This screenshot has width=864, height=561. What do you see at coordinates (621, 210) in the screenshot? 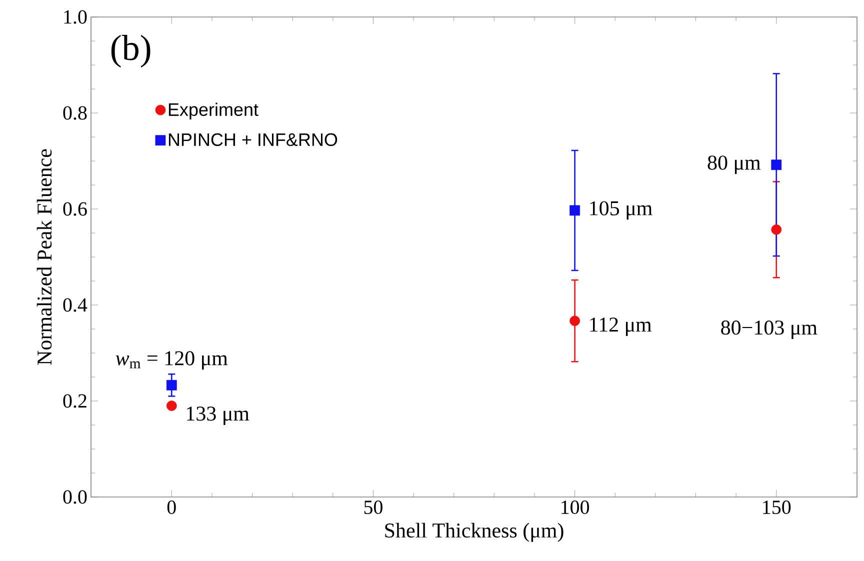
I see `annotation: 105 μm` at bounding box center [621, 210].